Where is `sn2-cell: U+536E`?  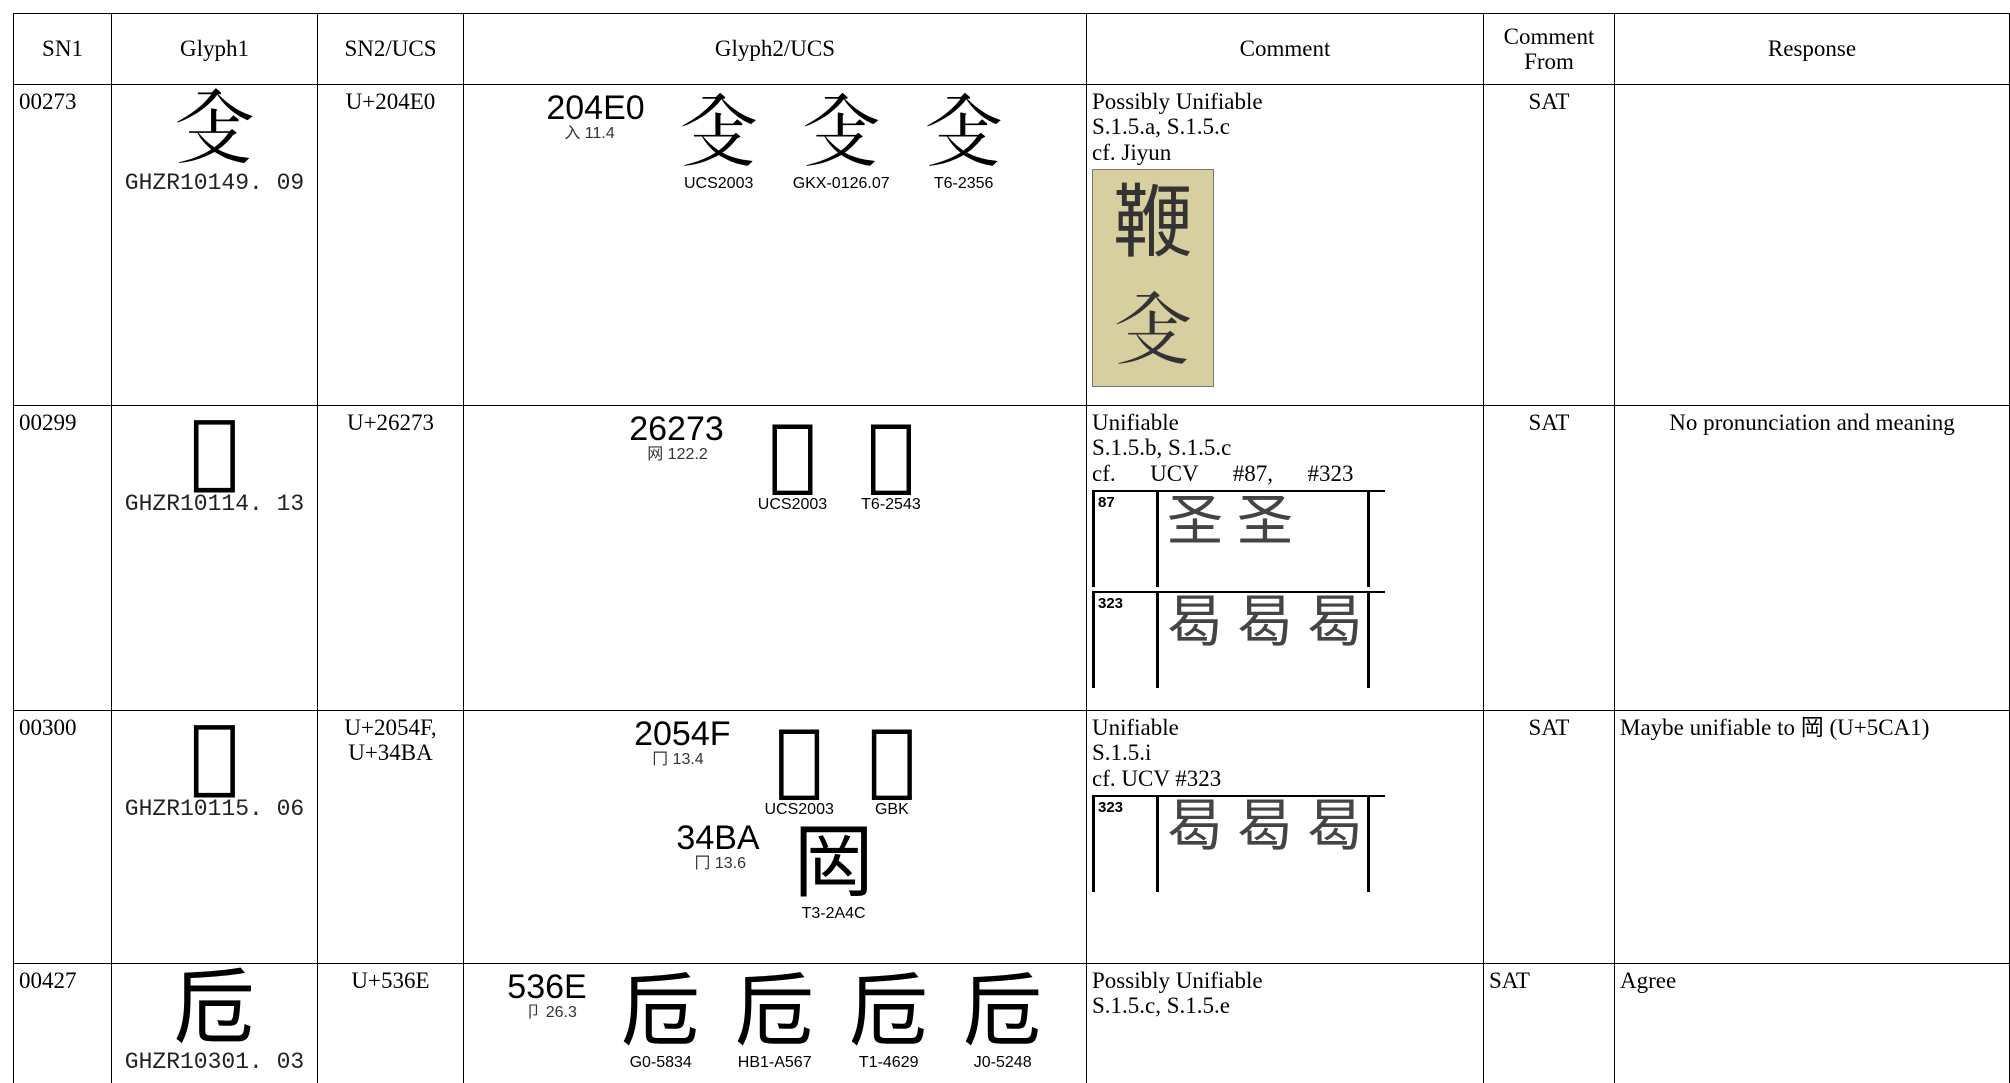
sn2-cell: U+536E is located at coordinates (391, 1023).